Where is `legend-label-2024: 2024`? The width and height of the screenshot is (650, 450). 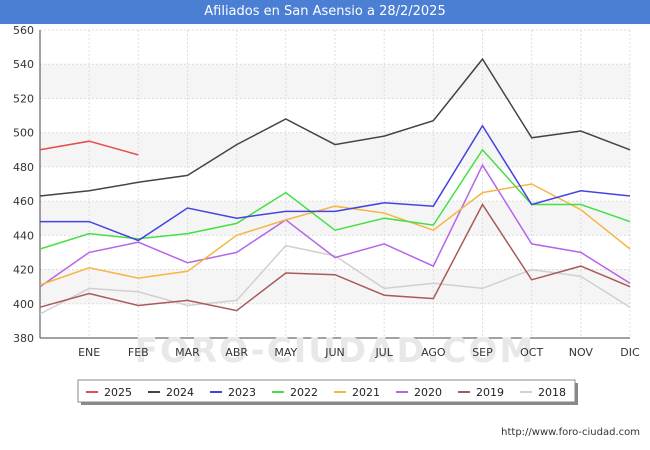
legend-label-2024: 2024 is located at coordinates (180, 392).